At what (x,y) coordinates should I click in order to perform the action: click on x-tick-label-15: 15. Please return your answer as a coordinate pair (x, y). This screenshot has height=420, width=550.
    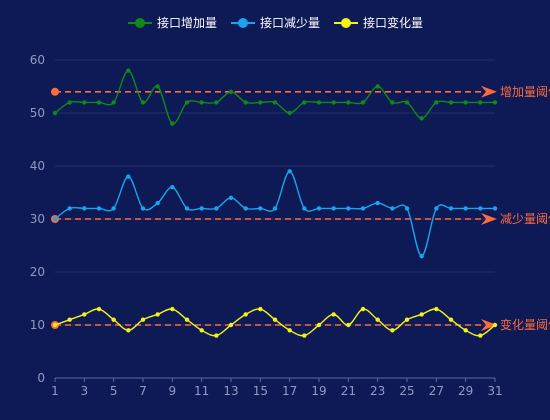
    Looking at the image, I should click on (260, 391).